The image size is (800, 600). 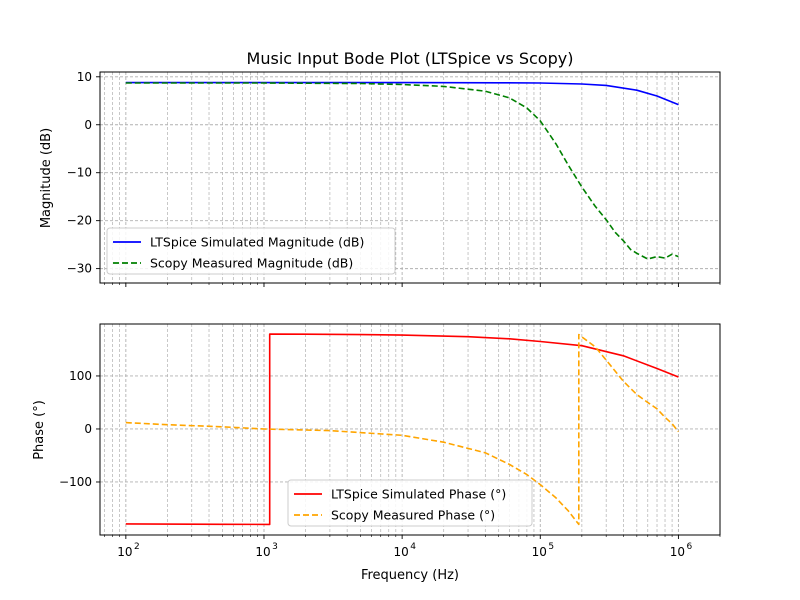 What do you see at coordinates (251, 263) in the screenshot?
I see `legend-label: Scopy Measured Magnitude (dB)` at bounding box center [251, 263].